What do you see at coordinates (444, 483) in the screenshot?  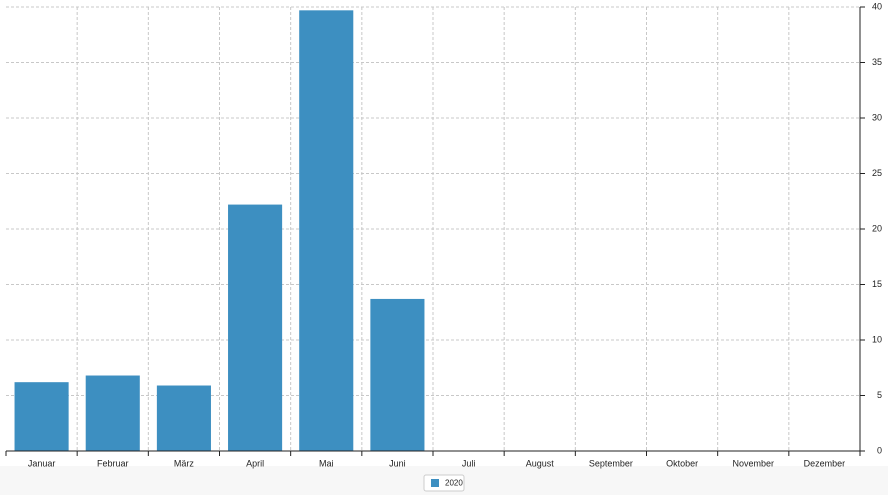 I see `legend: 2020` at bounding box center [444, 483].